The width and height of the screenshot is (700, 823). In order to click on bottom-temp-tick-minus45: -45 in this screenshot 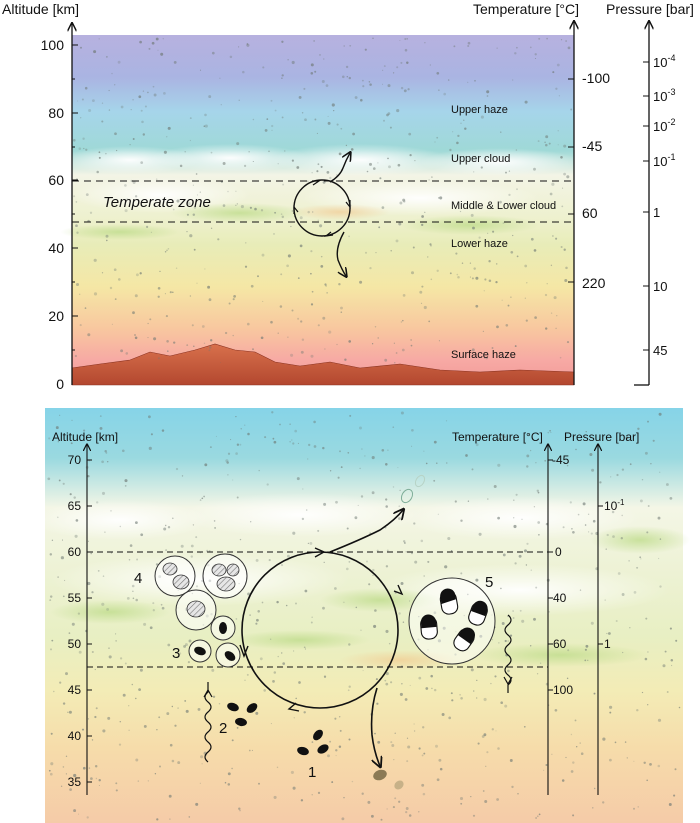, I will do `click(561, 460)`.